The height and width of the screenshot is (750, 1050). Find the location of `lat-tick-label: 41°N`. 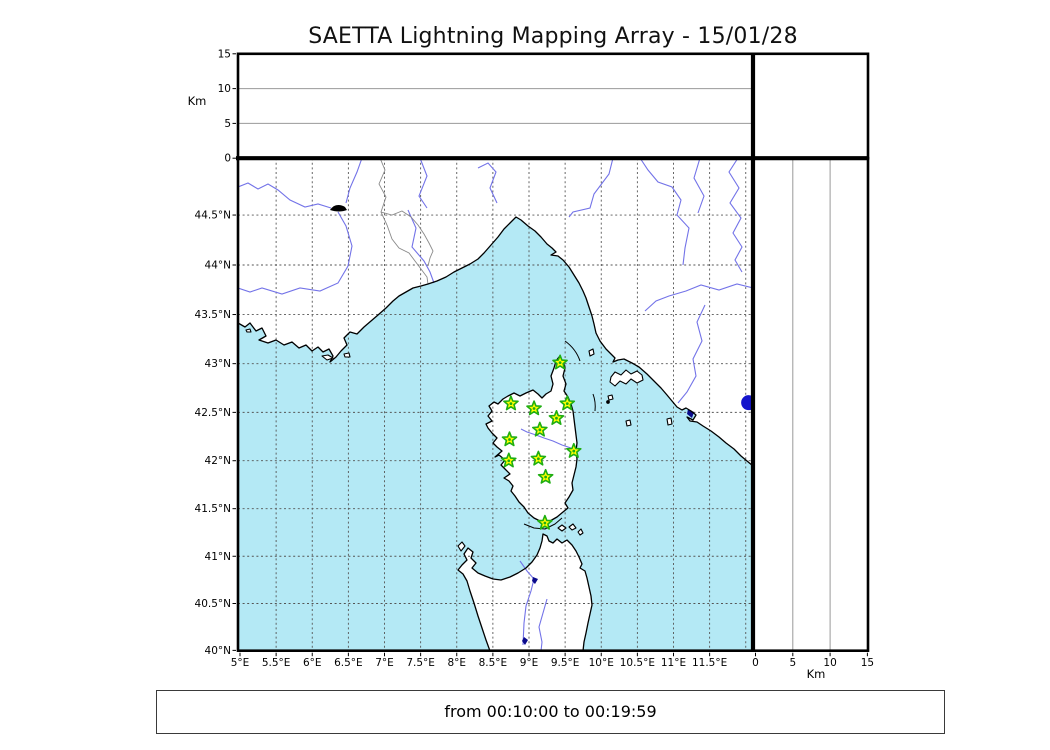

lat-tick-label: 41°N is located at coordinates (218, 557).